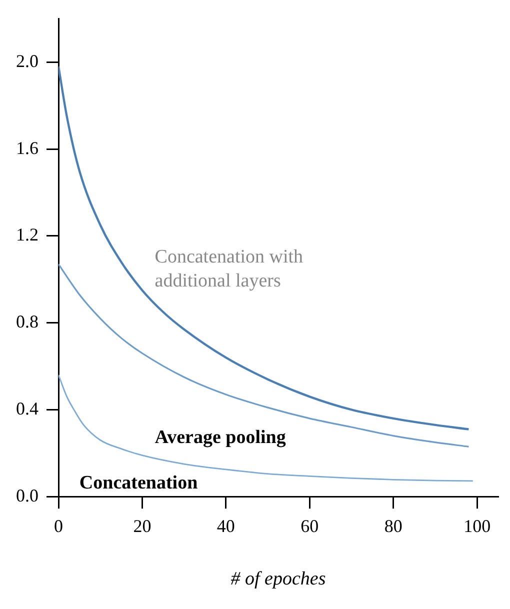  What do you see at coordinates (142, 526) in the screenshot?
I see `x-tick-label: 20` at bounding box center [142, 526].